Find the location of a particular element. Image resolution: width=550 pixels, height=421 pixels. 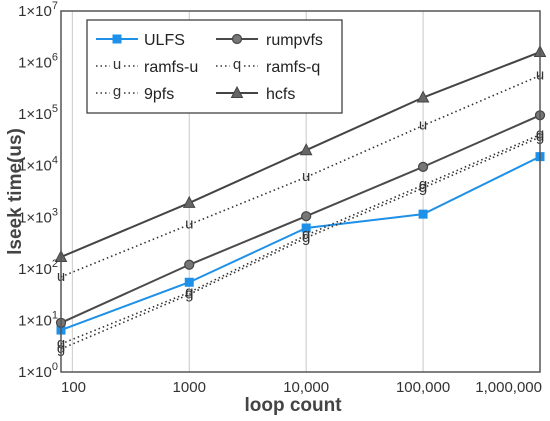

y-tick-exponent: 4 is located at coordinates (55, 161).